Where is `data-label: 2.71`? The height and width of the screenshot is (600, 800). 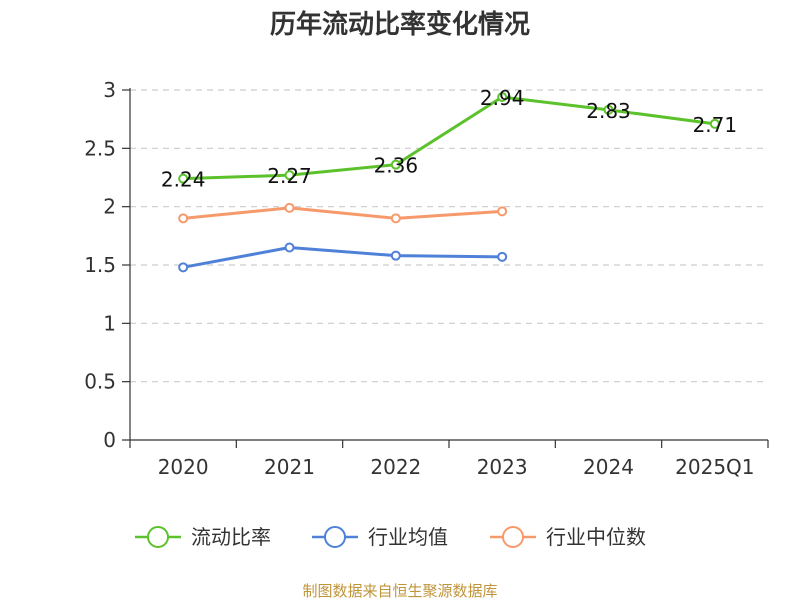 data-label: 2.71 is located at coordinates (715, 125).